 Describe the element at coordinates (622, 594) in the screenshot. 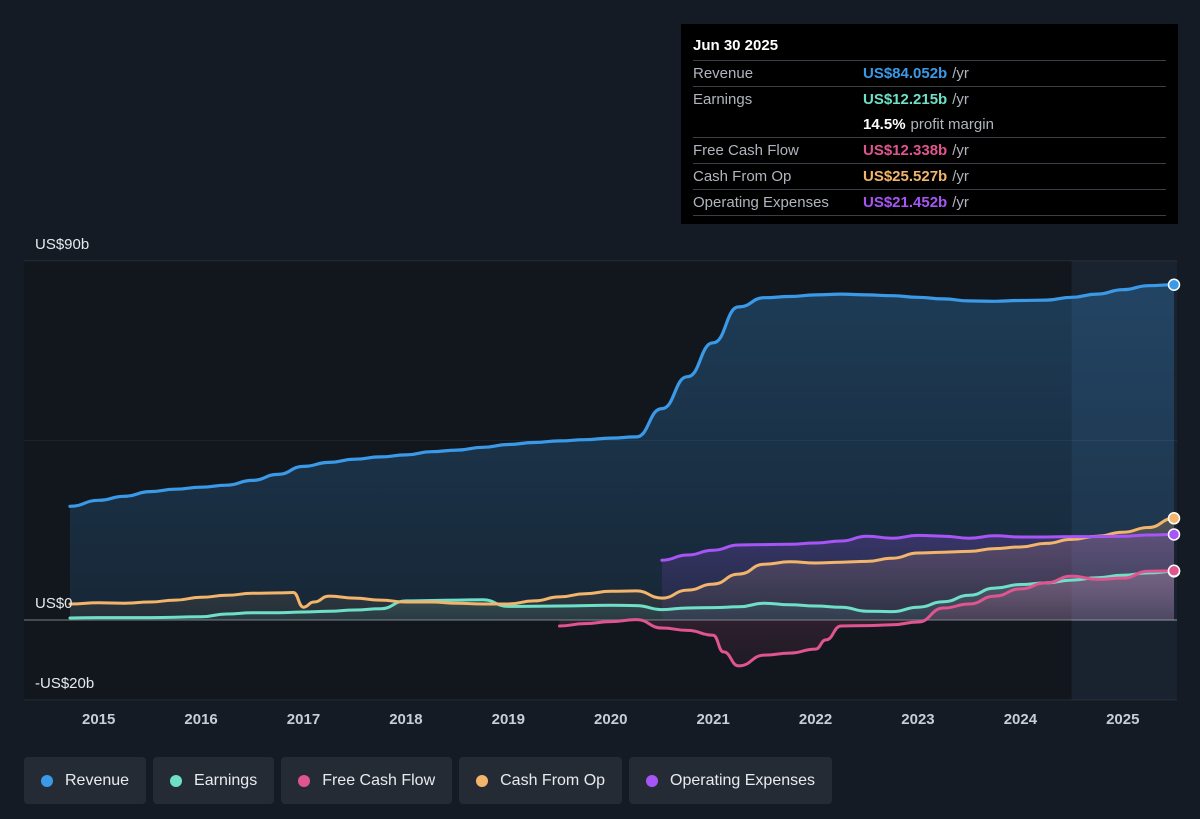

I see `line-earnings` at that location.